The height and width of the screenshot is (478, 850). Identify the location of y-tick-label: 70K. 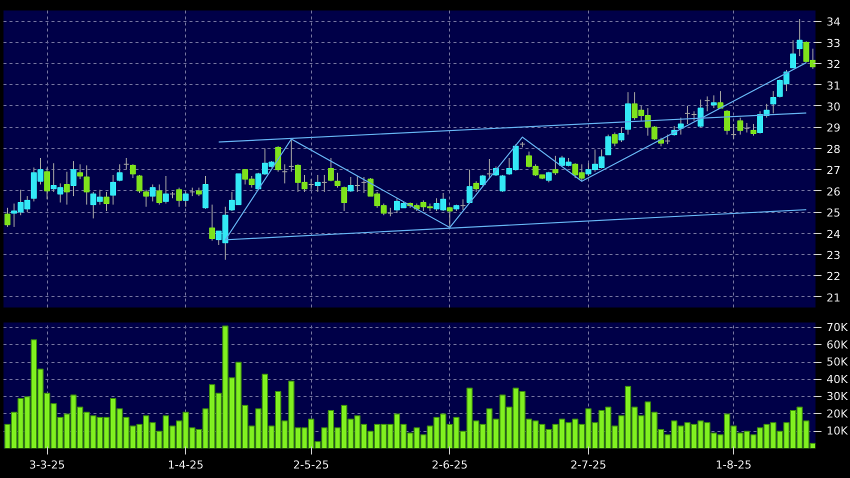
(837, 327).